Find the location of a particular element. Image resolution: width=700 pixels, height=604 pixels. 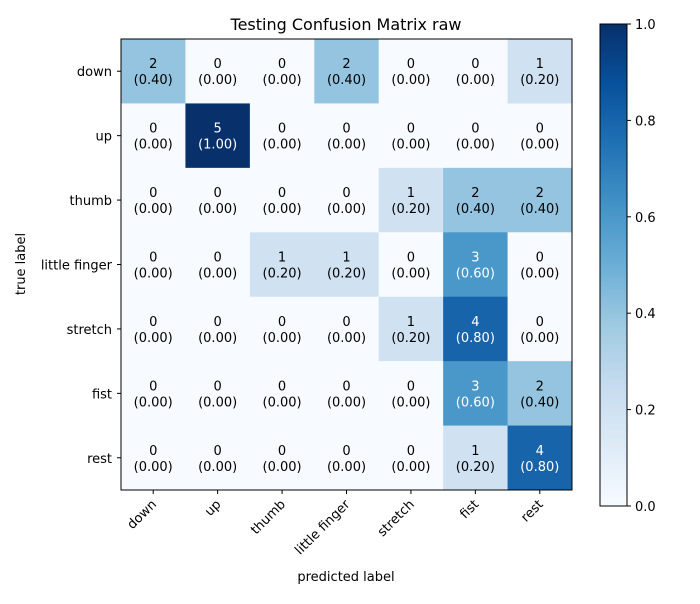

x-tick-label: thumb is located at coordinates (268, 517).